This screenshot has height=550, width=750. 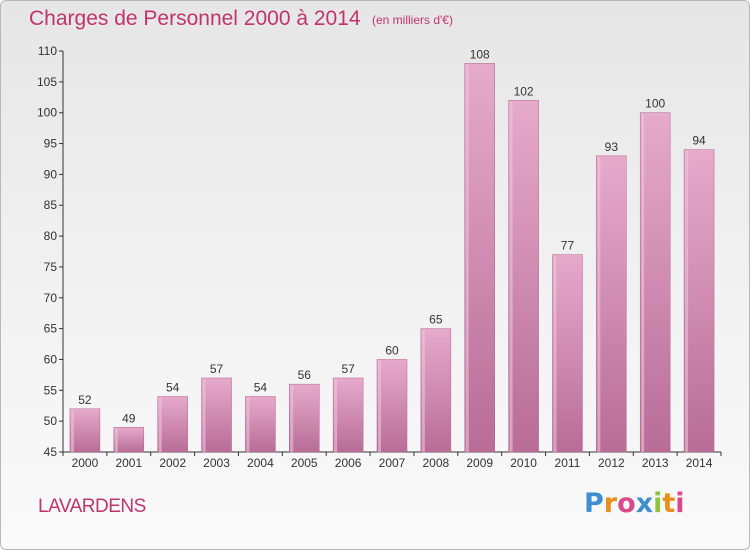 I want to click on bar-2012, so click(x=611, y=304).